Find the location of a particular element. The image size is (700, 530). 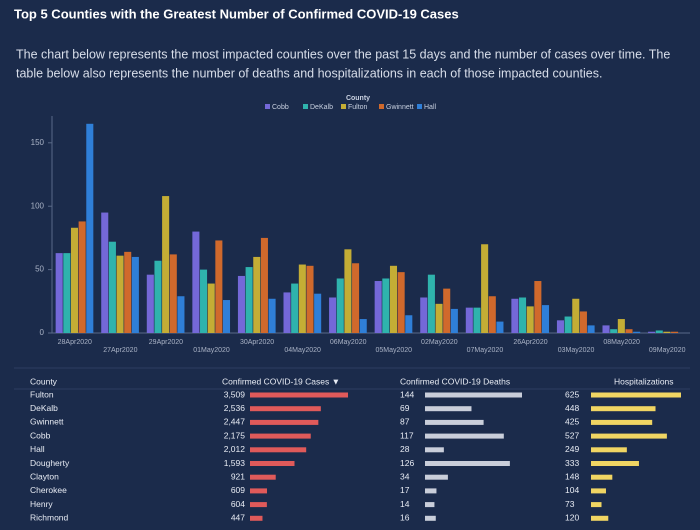

table-header: Confirmed COVID-19 Cases ▼ is located at coordinates (281, 381).